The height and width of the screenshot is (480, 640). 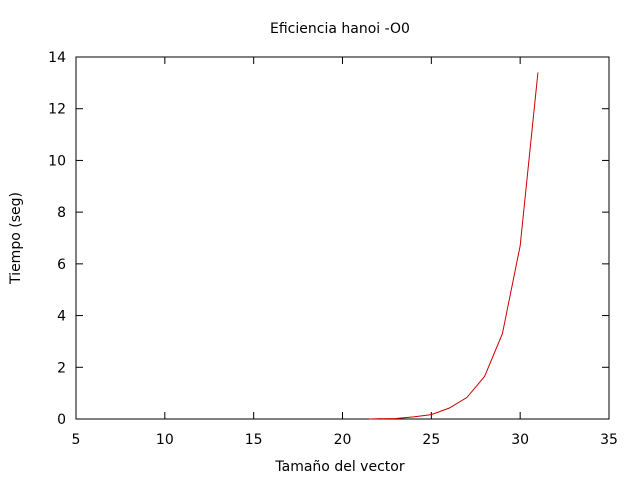 What do you see at coordinates (16, 238) in the screenshot?
I see `y-axis-title: Tiempo (seg)` at bounding box center [16, 238].